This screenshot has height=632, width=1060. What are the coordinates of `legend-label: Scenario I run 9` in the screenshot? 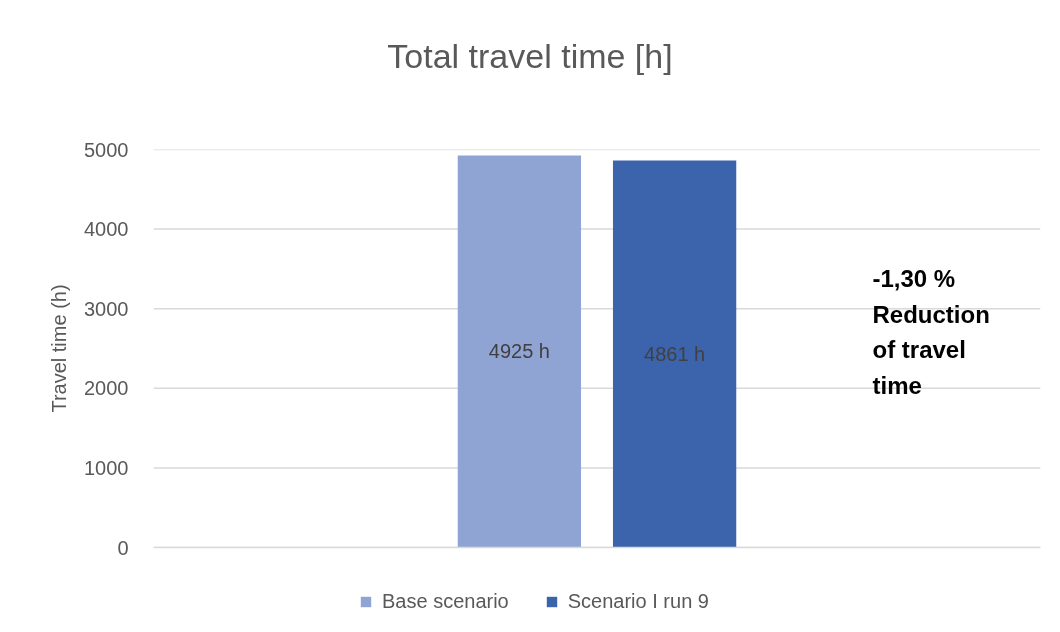 It's located at (638, 601).